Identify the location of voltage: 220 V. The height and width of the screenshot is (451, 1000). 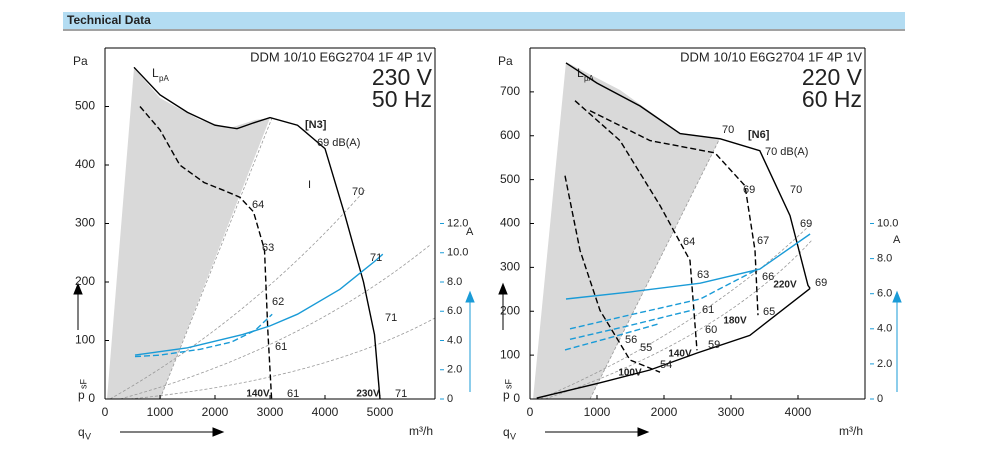
(832, 77).